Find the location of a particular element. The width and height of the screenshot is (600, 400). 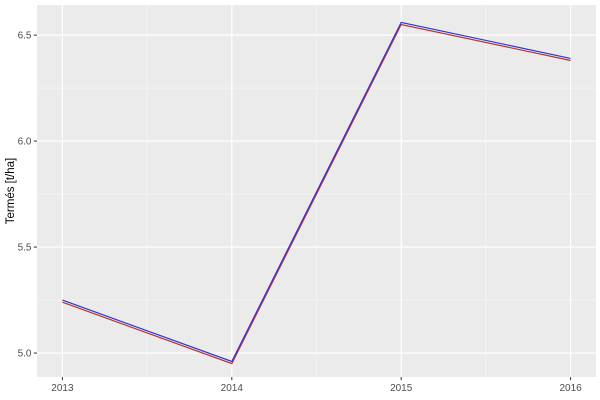

x-tick-label: 2014 is located at coordinates (232, 388).